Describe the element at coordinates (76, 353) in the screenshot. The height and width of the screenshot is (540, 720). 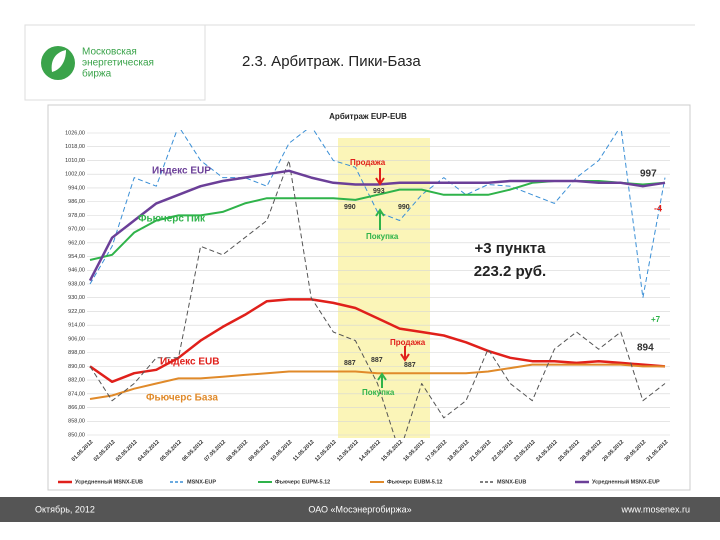
I see `y-tick-label: 898,00` at that location.